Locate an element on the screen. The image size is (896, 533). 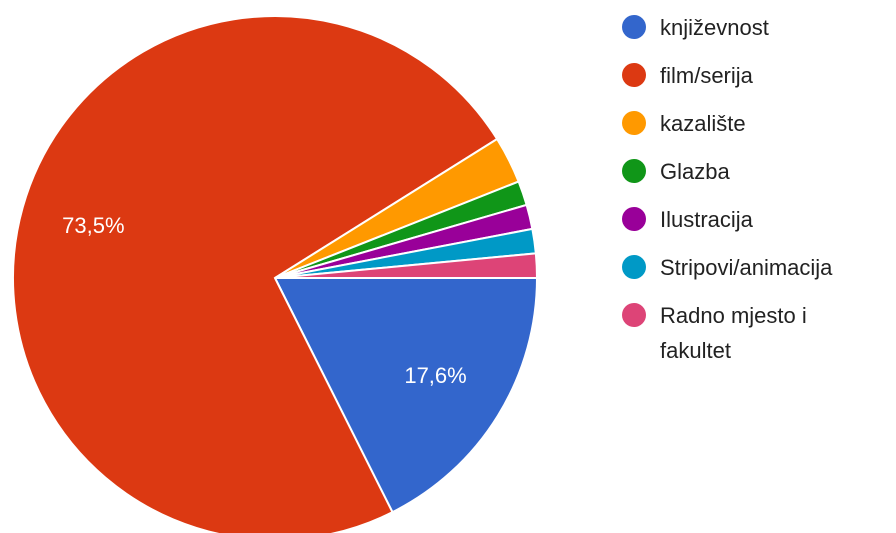
legend-item: Radno mjesto i fakultet is located at coordinates (741, 333).